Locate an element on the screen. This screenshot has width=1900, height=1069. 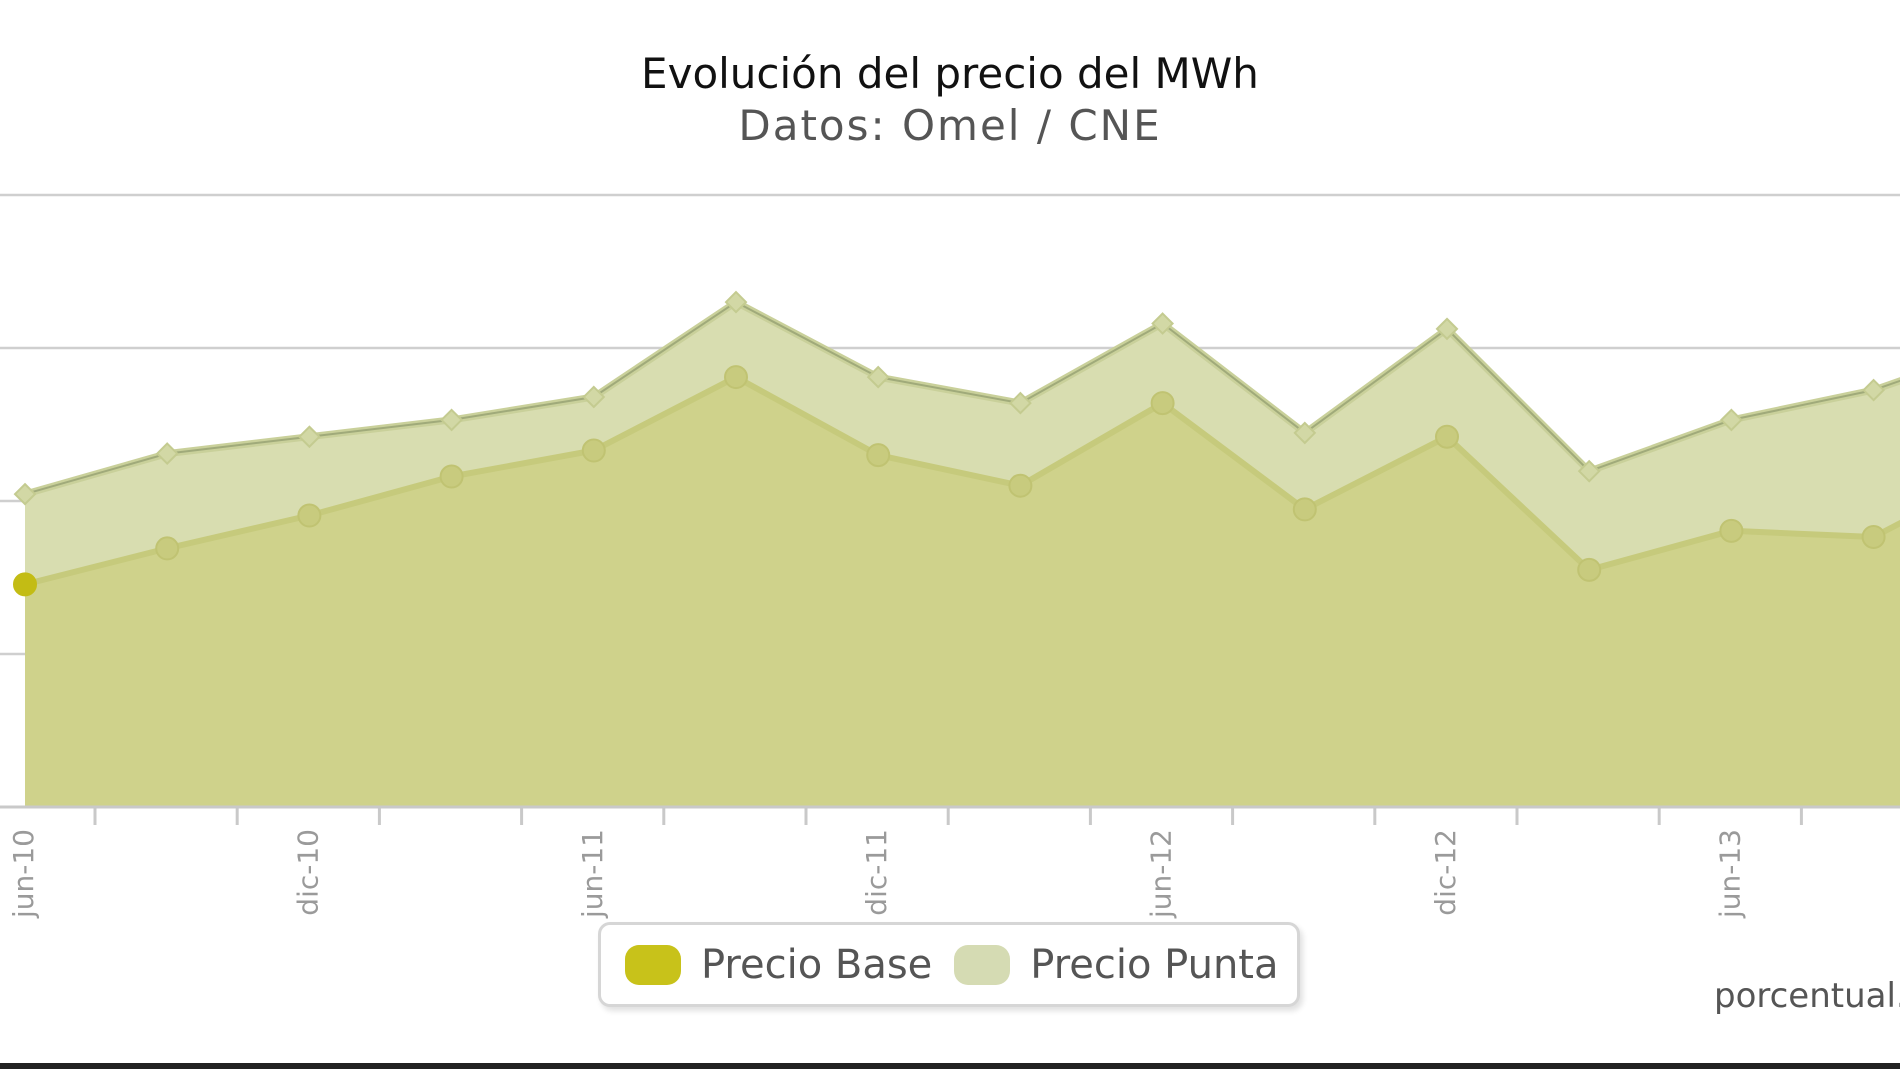
legend: Precio Base Precio Punta is located at coordinates (949, 964).